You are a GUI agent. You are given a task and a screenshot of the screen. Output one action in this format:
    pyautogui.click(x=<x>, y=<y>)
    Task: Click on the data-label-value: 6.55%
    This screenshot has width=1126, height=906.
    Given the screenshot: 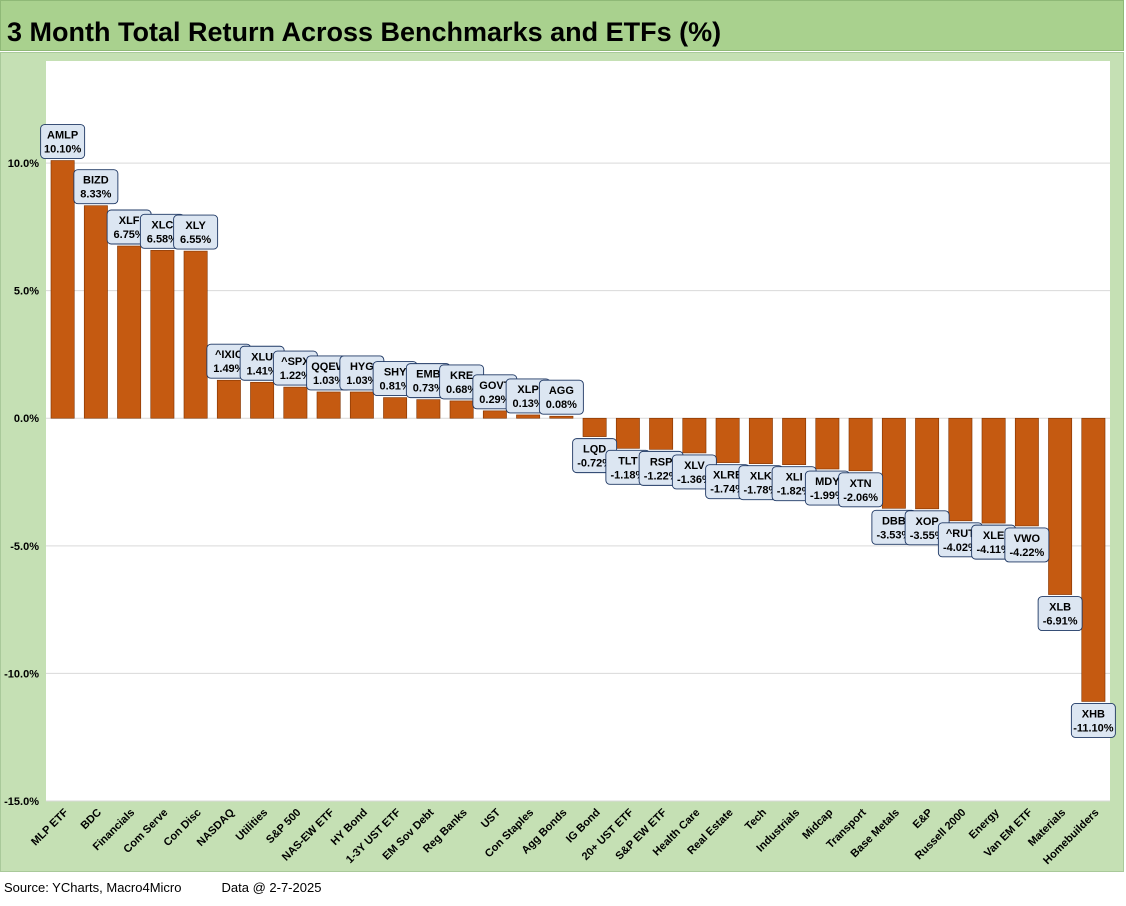 What is the action you would take?
    pyautogui.click(x=195, y=240)
    